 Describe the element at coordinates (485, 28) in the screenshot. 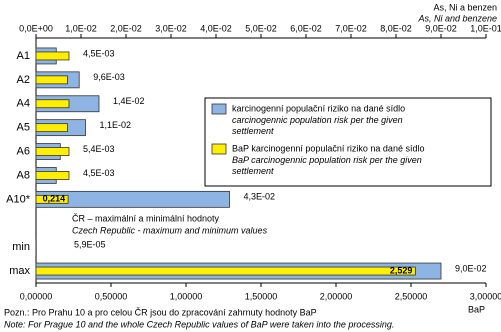

I see `x2-tick-label: 1,0E-01` at that location.